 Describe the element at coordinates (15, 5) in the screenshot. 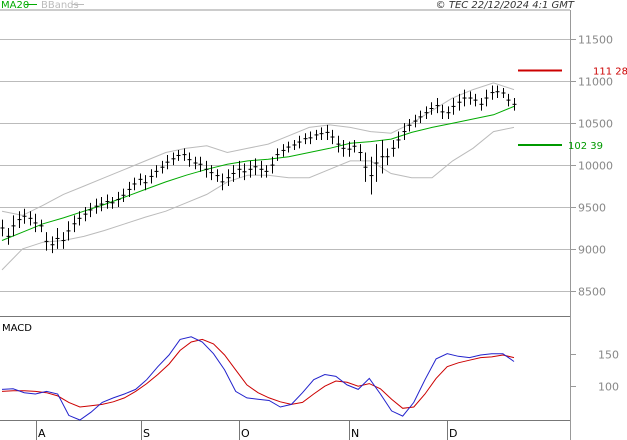

I see `legend-ma20-label: MA20` at that location.